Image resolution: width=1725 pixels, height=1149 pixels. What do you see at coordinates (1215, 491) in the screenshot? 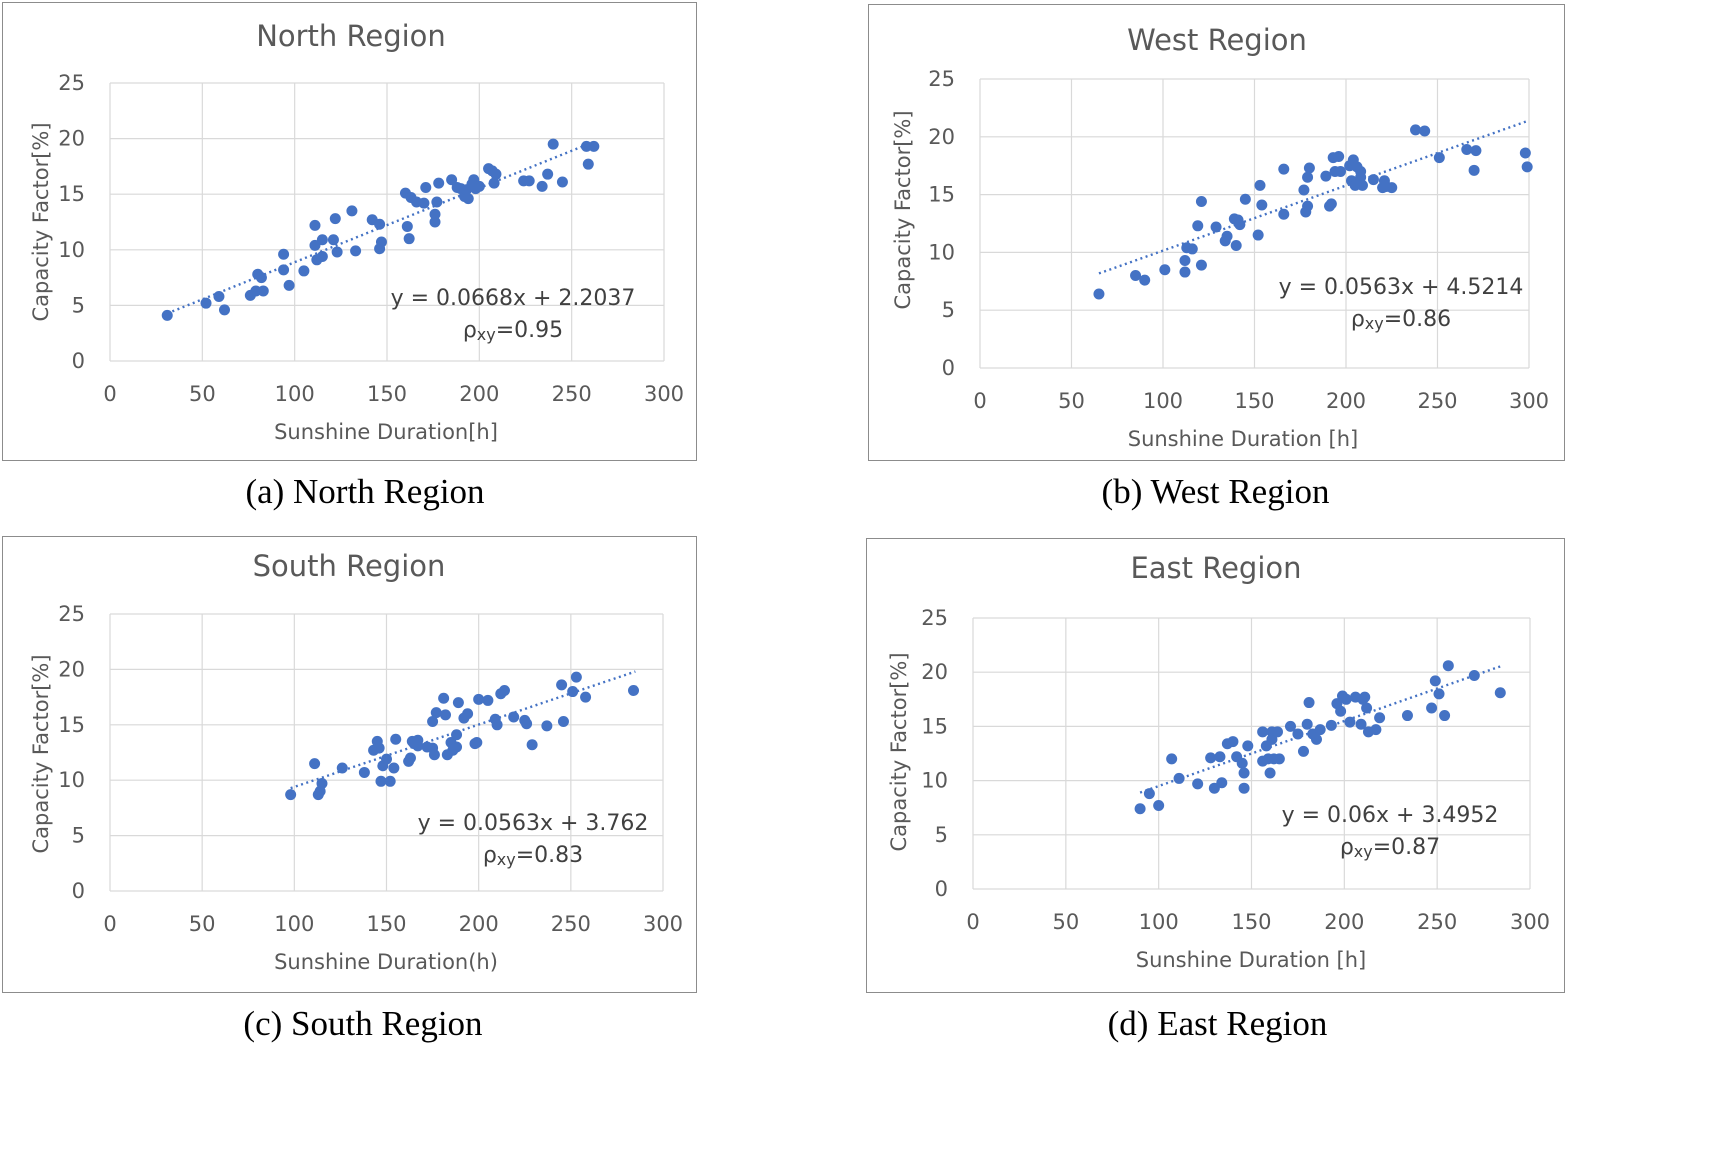
I see `caption-west: (b) West Region` at bounding box center [1215, 491].